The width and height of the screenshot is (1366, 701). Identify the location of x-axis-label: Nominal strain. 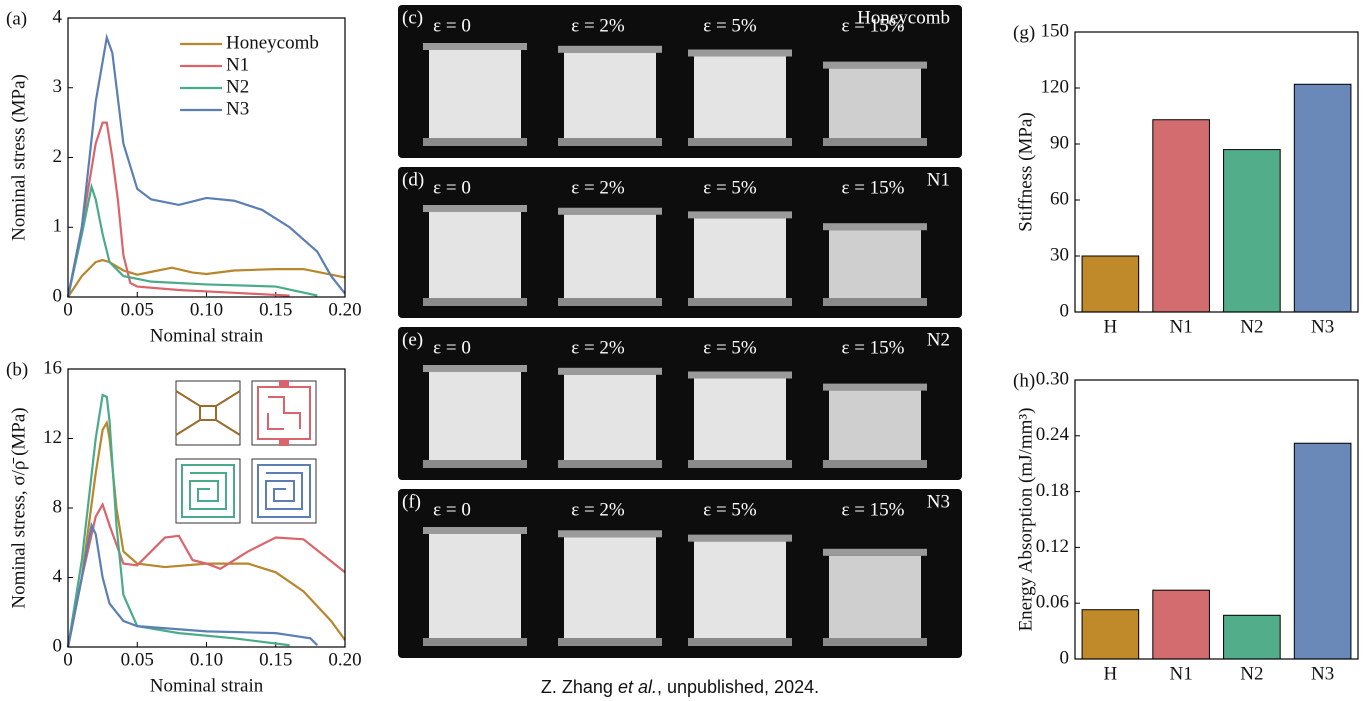
(207, 335).